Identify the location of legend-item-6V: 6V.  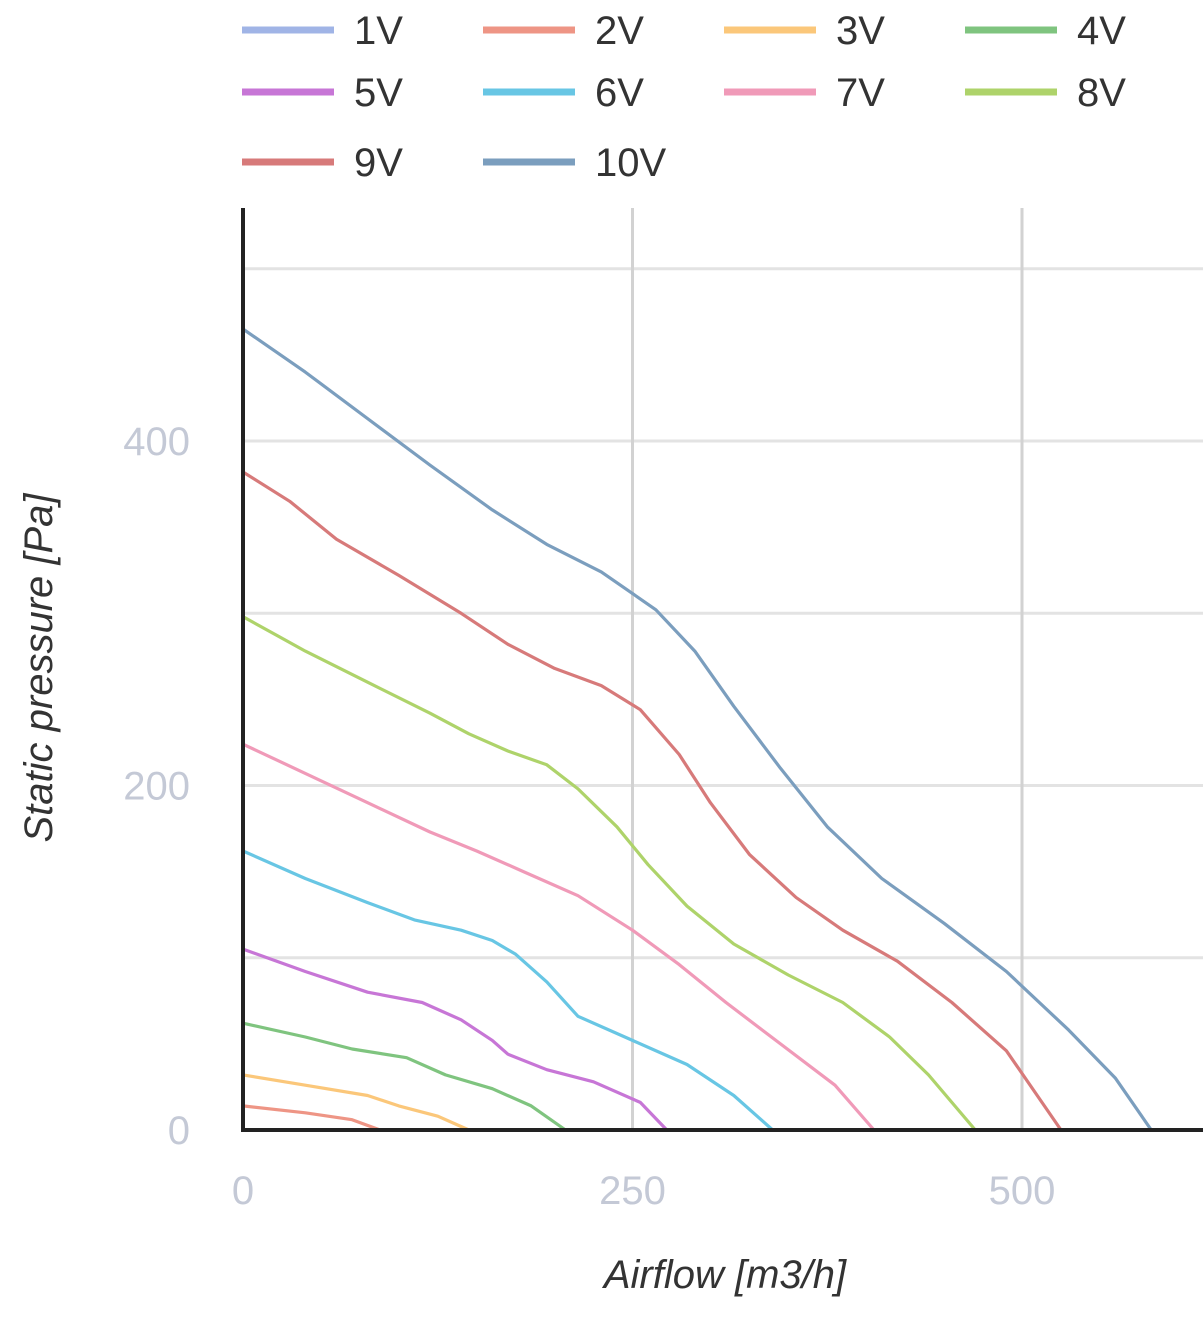
(563, 93).